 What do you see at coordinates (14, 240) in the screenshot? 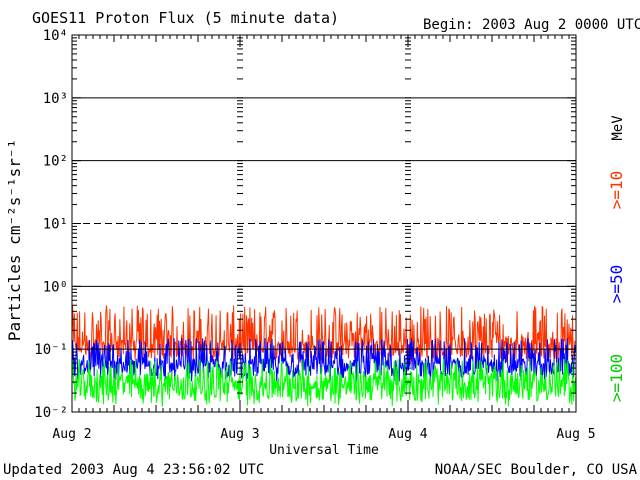
I see `y-axis-label: Particles cm⁻²s⁻¹sr⁻¹` at bounding box center [14, 240].